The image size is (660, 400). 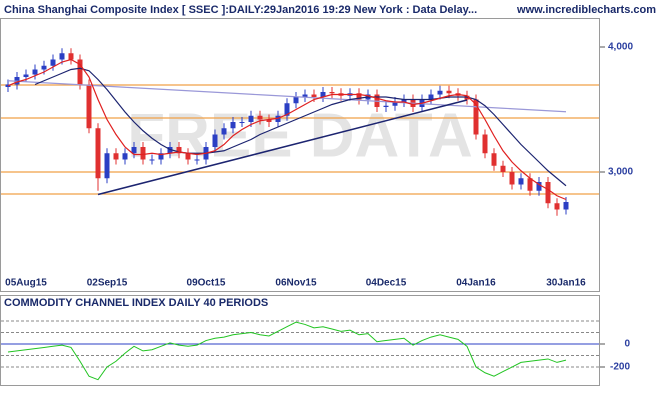 What do you see at coordinates (296, 283) in the screenshot?
I see `x-tick-label: 06Nov15` at bounding box center [296, 283].